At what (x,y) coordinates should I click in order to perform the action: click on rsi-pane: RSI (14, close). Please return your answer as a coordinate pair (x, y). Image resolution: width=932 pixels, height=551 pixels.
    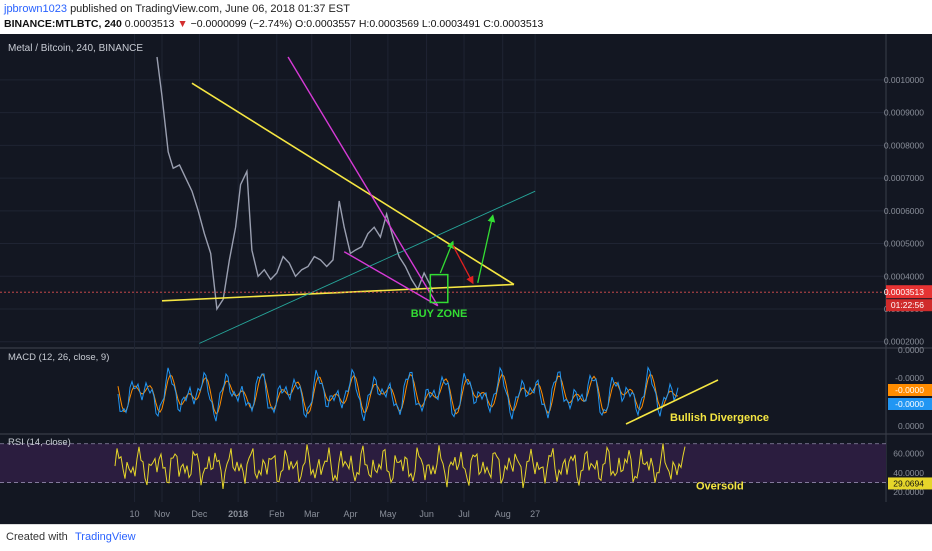
    Looking at the image, I should click on (443, 463).